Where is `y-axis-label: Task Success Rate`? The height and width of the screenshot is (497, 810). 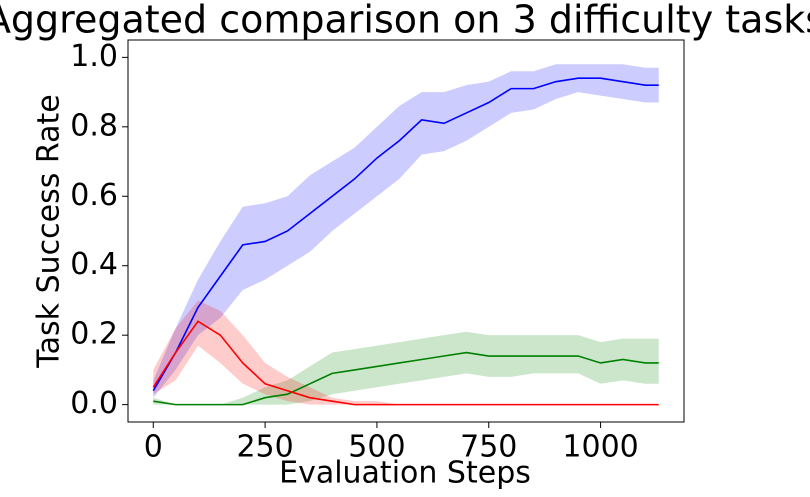
y-axis-label: Task Success Rate is located at coordinates (49, 231).